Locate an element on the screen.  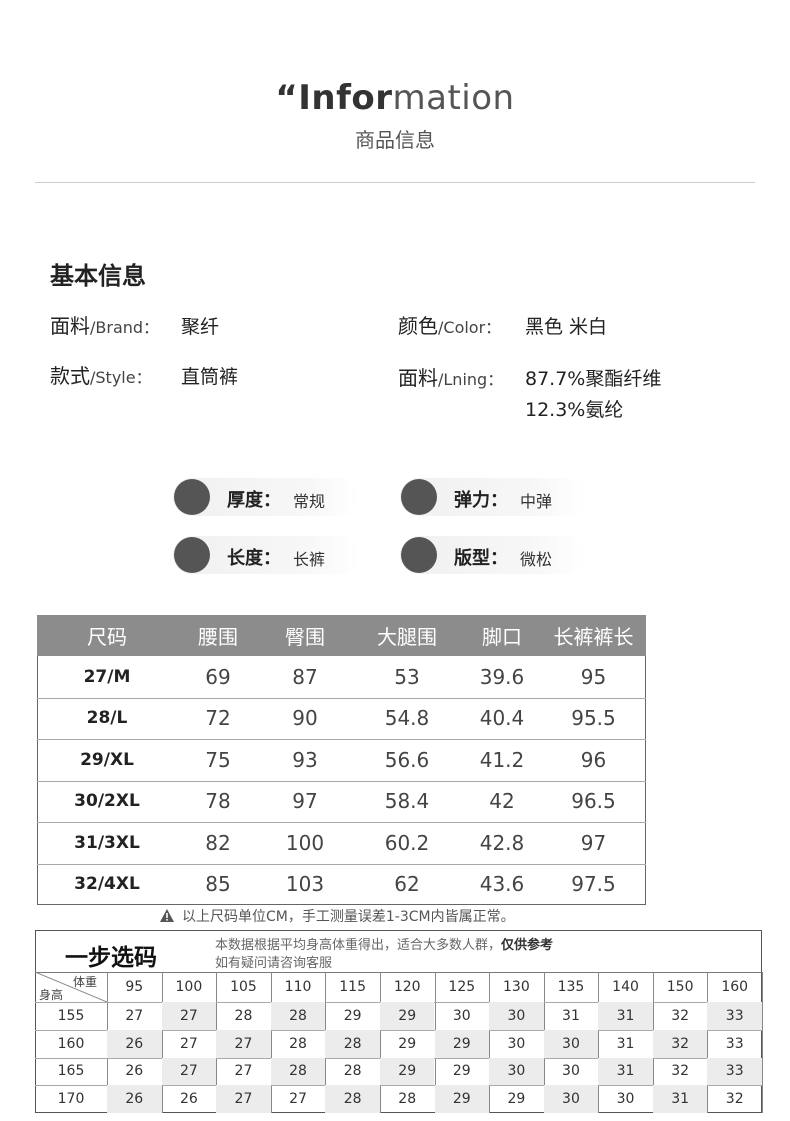
weight-cell: 160 is located at coordinates (735, 987).